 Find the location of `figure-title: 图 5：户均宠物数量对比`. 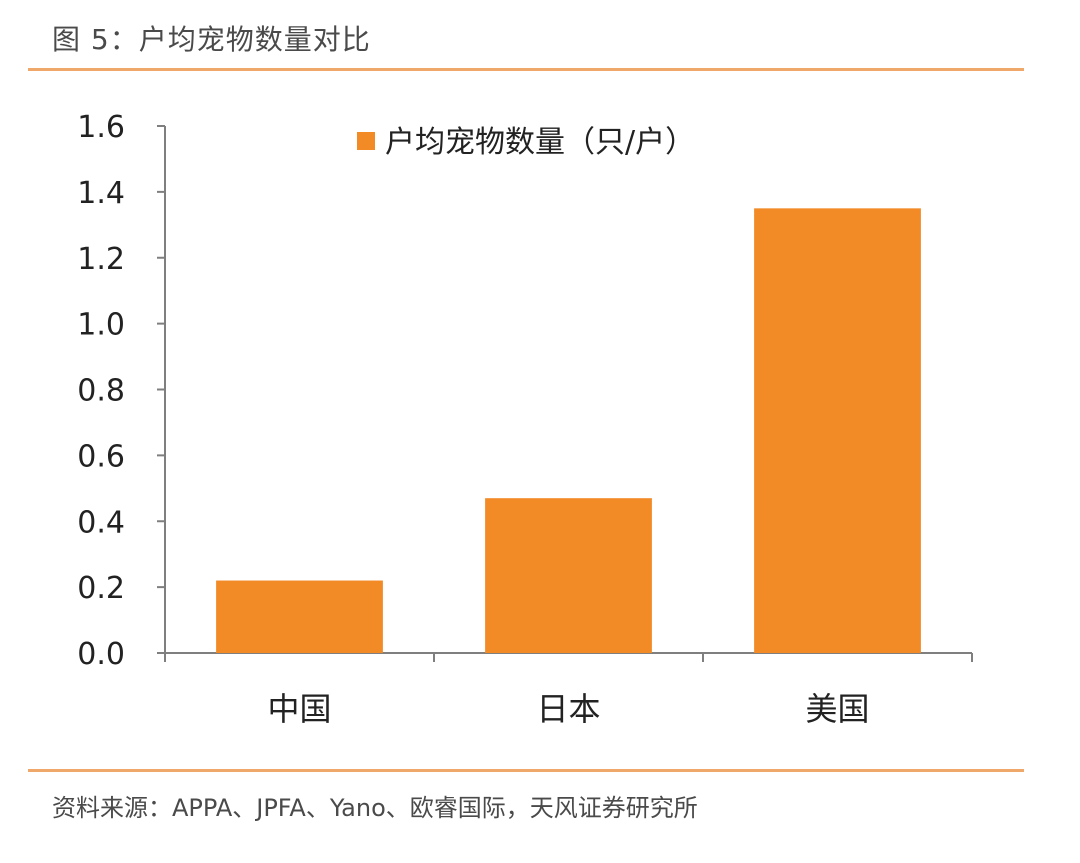

figure-title: 图 5：户均宠物数量对比 is located at coordinates (211, 39).